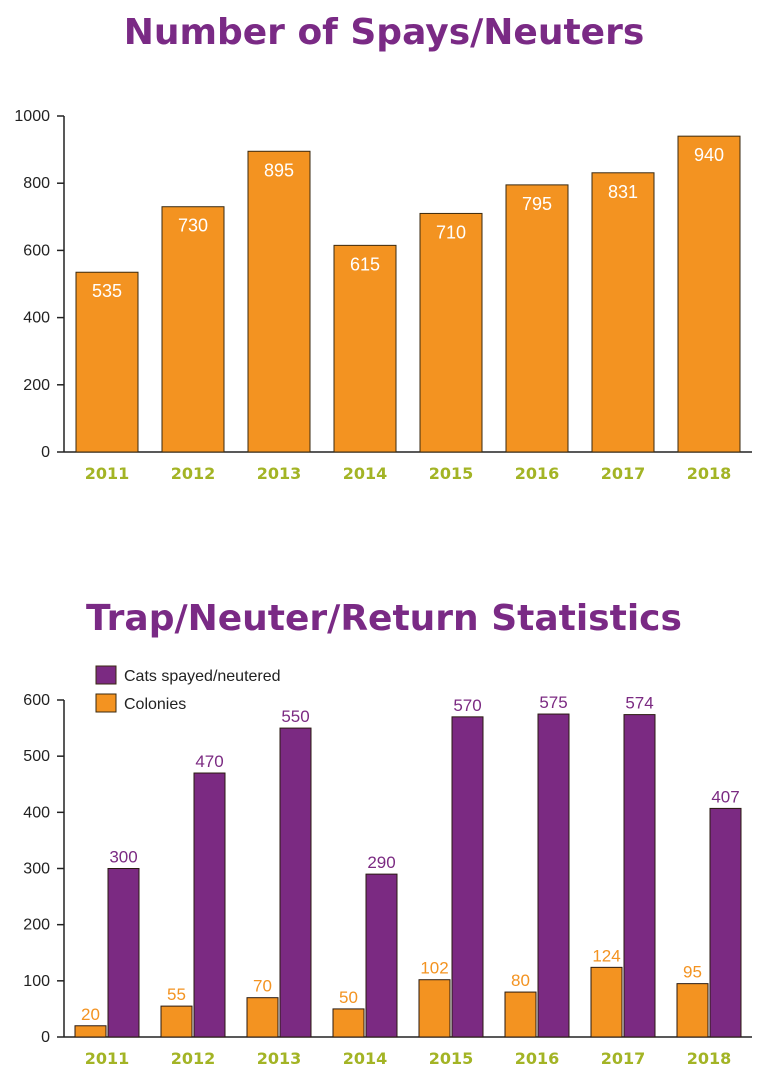  What do you see at coordinates (176, 994) in the screenshot?
I see `bar-value-label: 55` at bounding box center [176, 994].